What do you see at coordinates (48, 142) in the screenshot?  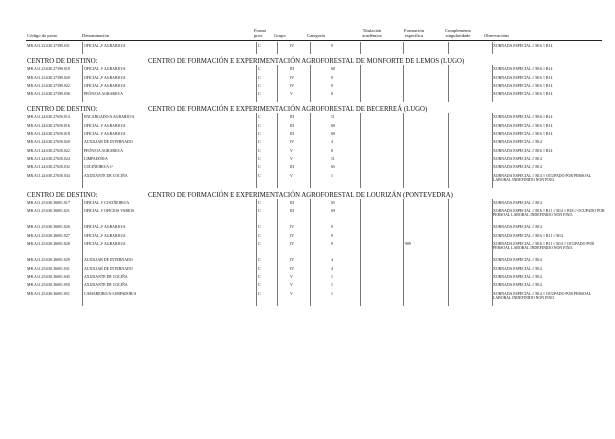 I see `cell-codigo: MR.A11.24.630.27650.020` at bounding box center [48, 142].